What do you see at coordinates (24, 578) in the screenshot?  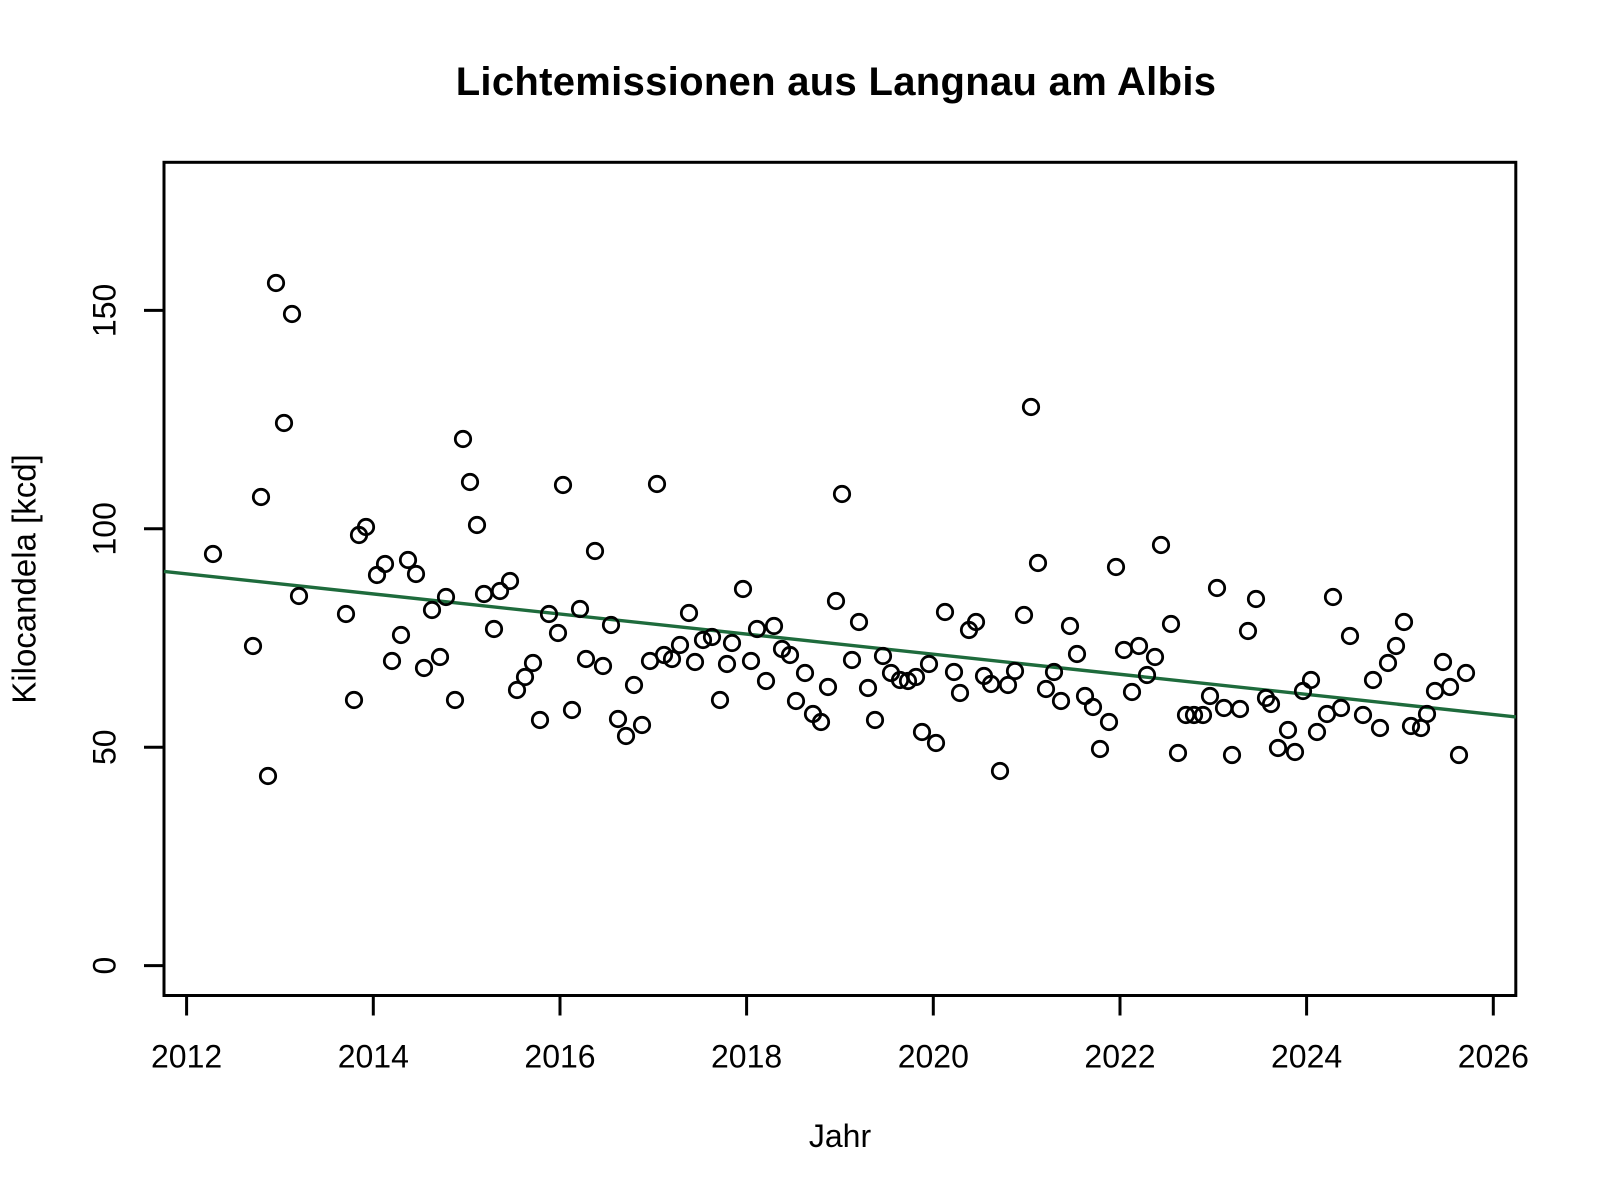 I see `svg-text: Kilocandela [kcd]` at bounding box center [24, 578].